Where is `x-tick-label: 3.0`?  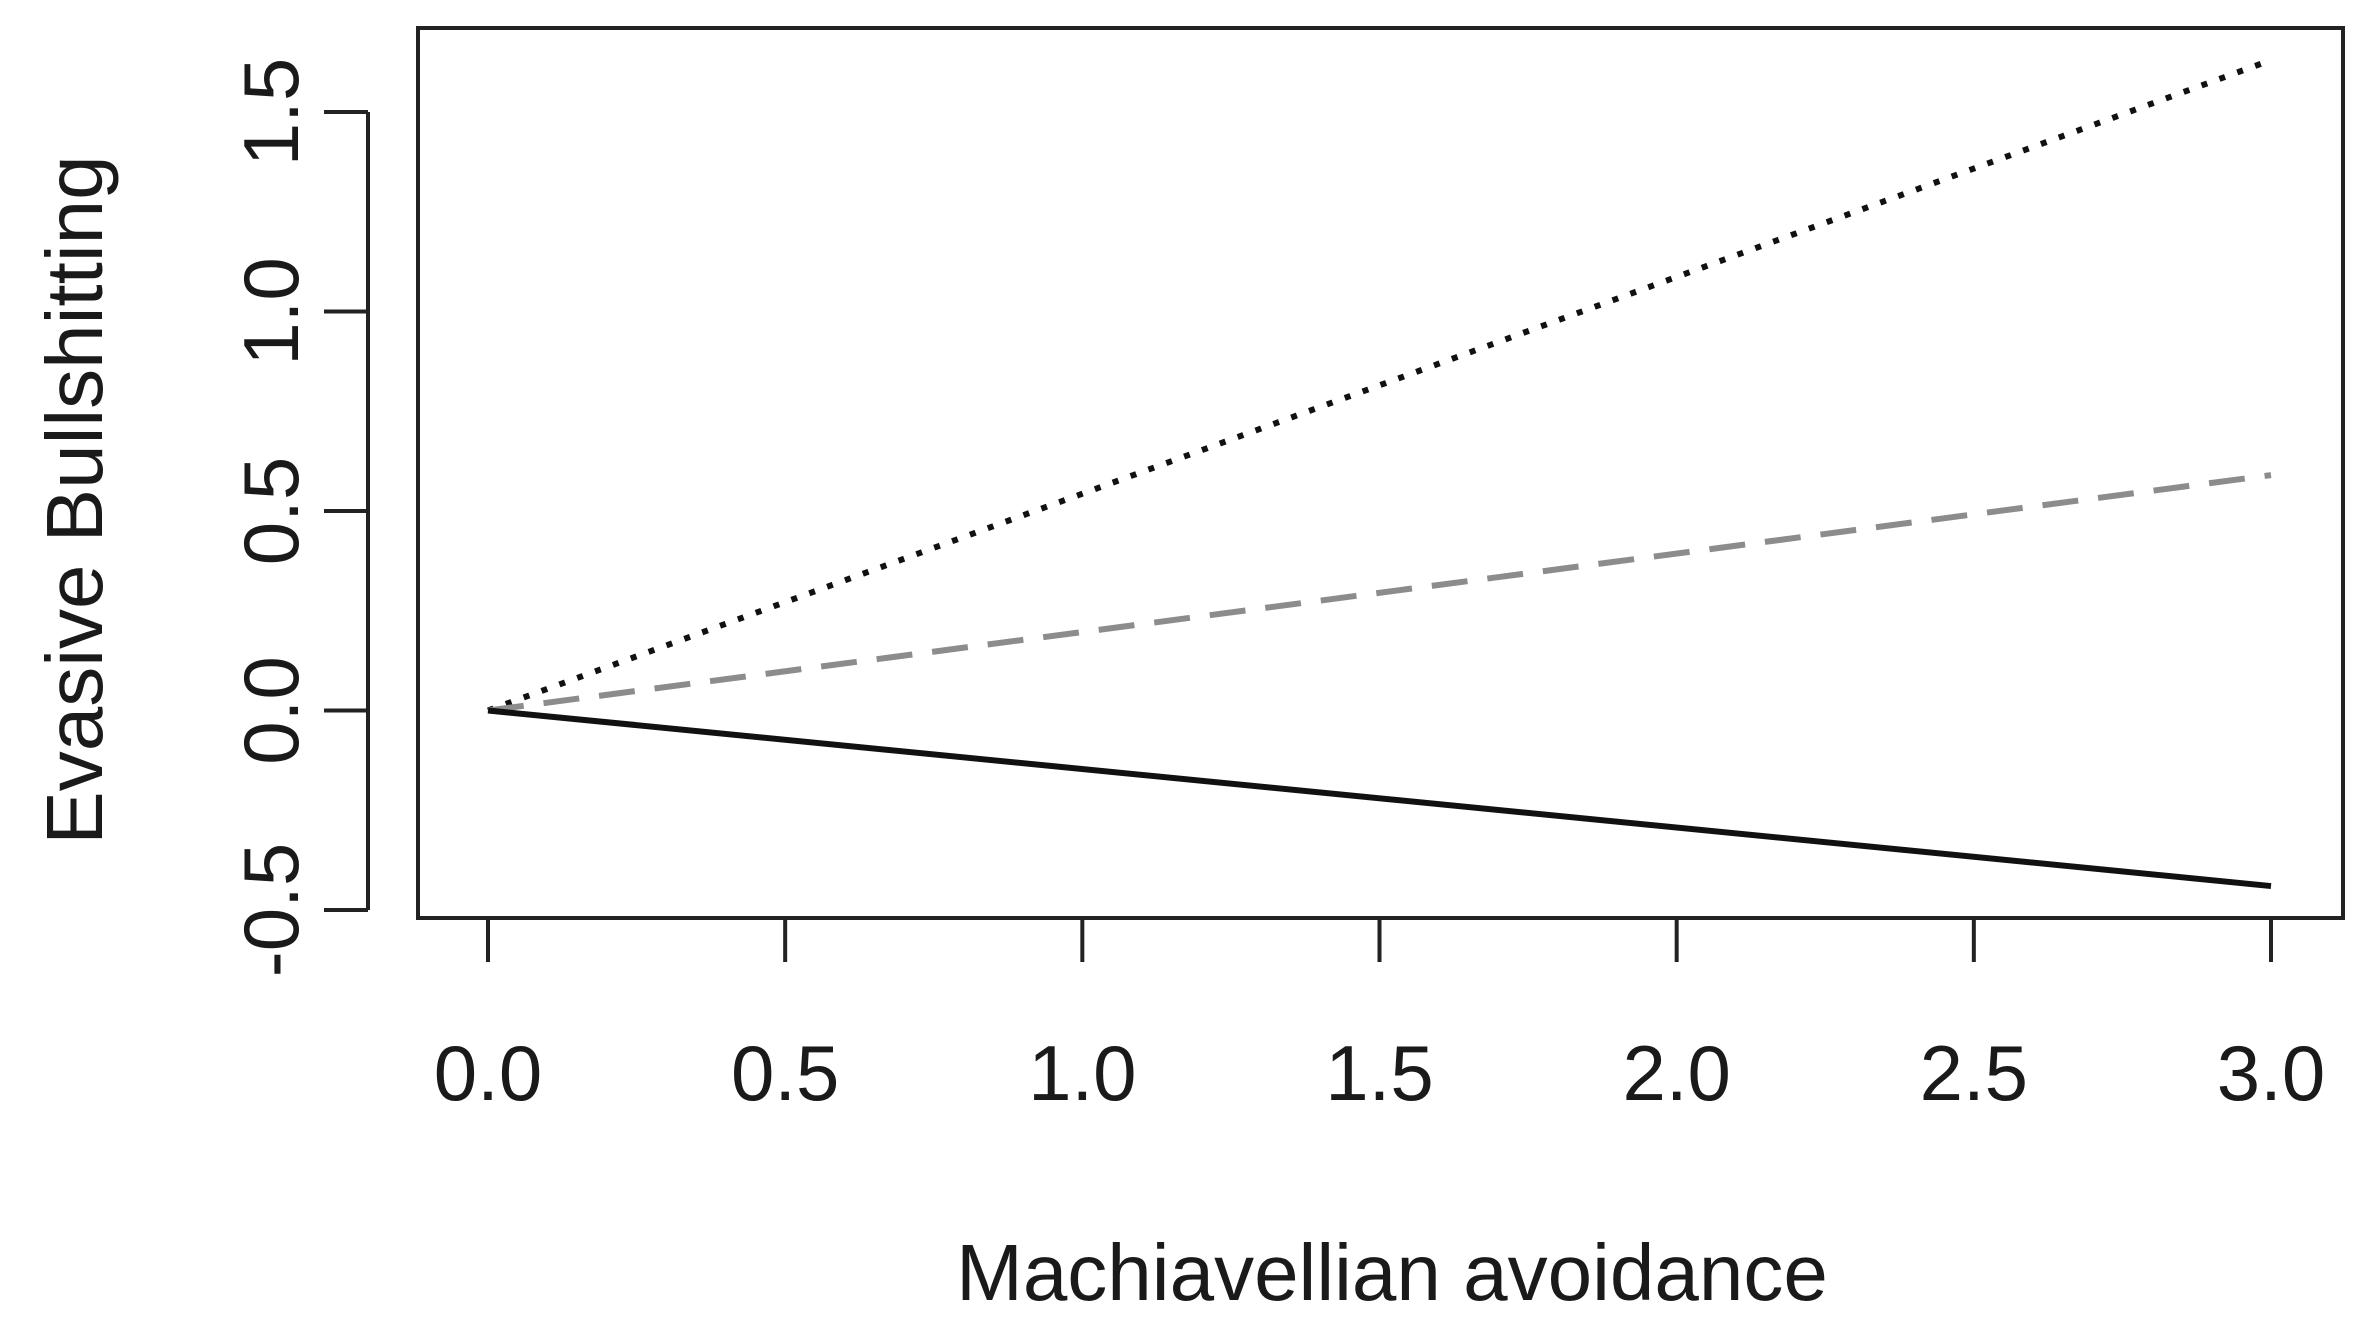
x-tick-label: 3.0 is located at coordinates (2271, 1073).